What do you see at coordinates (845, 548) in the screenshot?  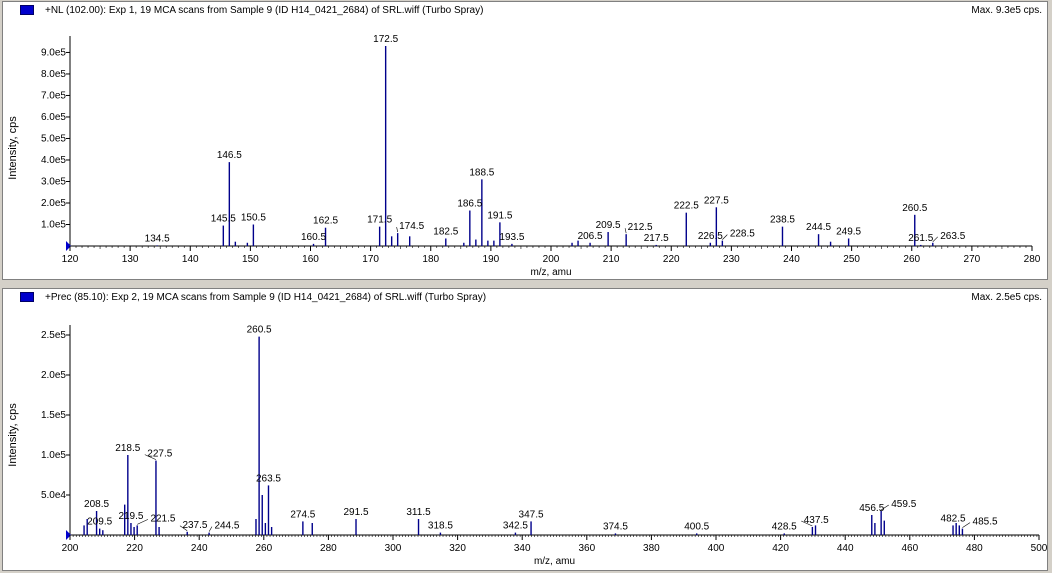 I see `x-tick-label: 440` at bounding box center [845, 548].